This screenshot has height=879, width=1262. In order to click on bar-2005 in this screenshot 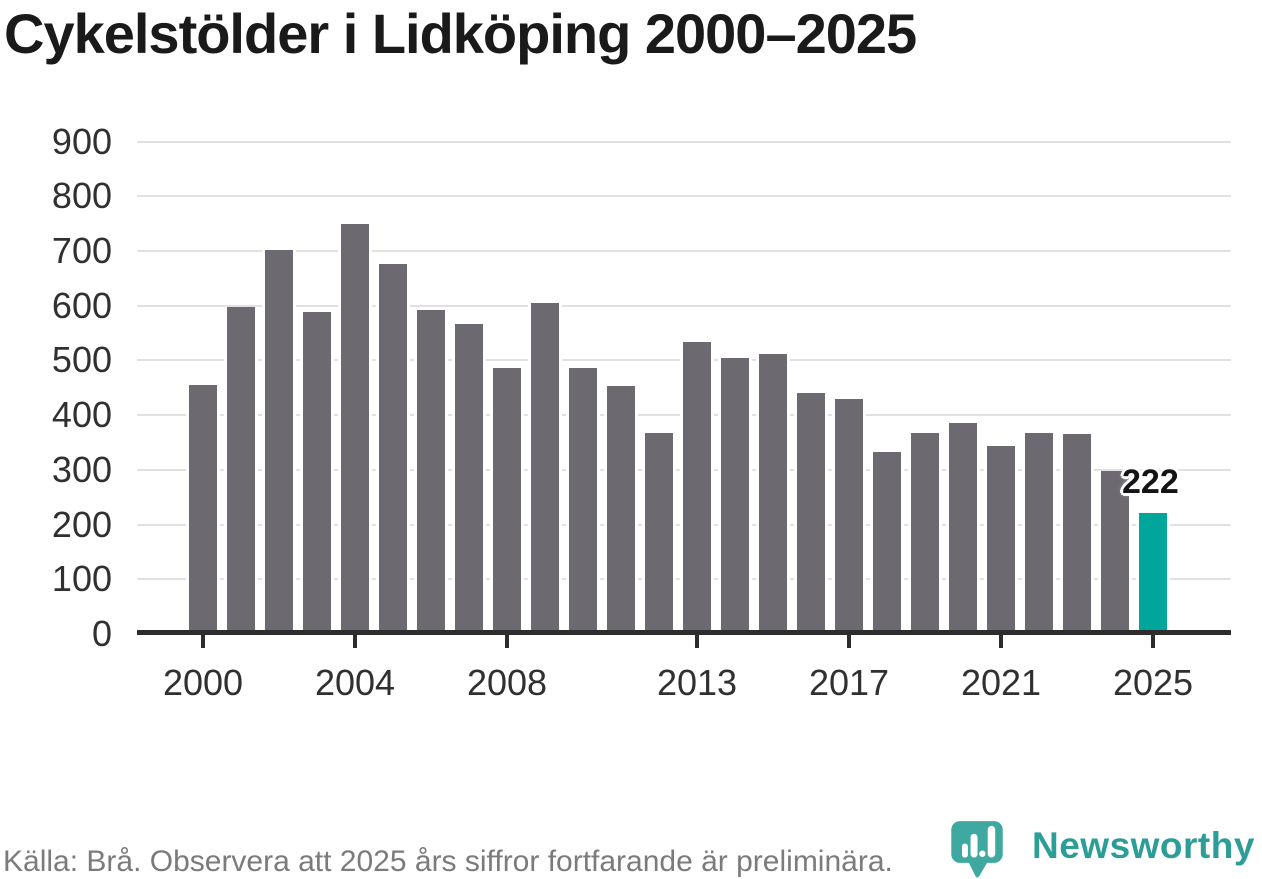, I will do `click(393, 449)`.